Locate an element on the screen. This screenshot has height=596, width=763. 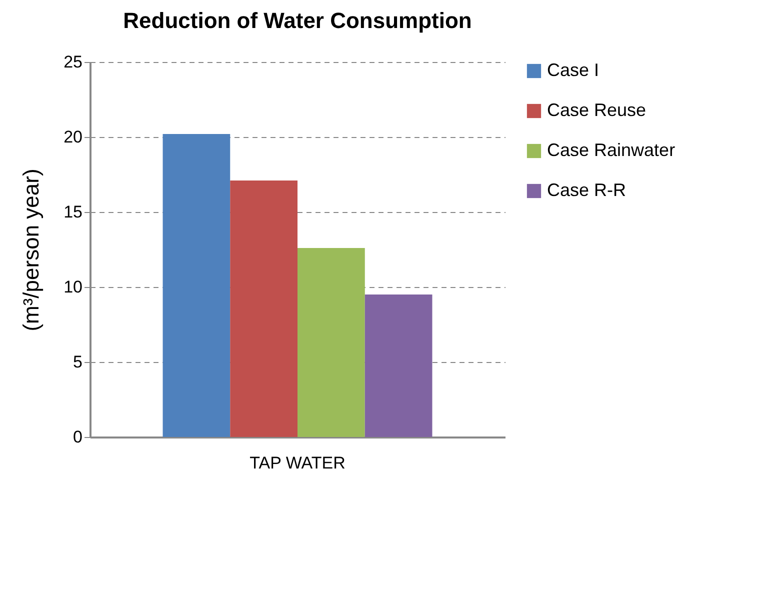
x-tick-label: TAP WATER is located at coordinates (298, 463).